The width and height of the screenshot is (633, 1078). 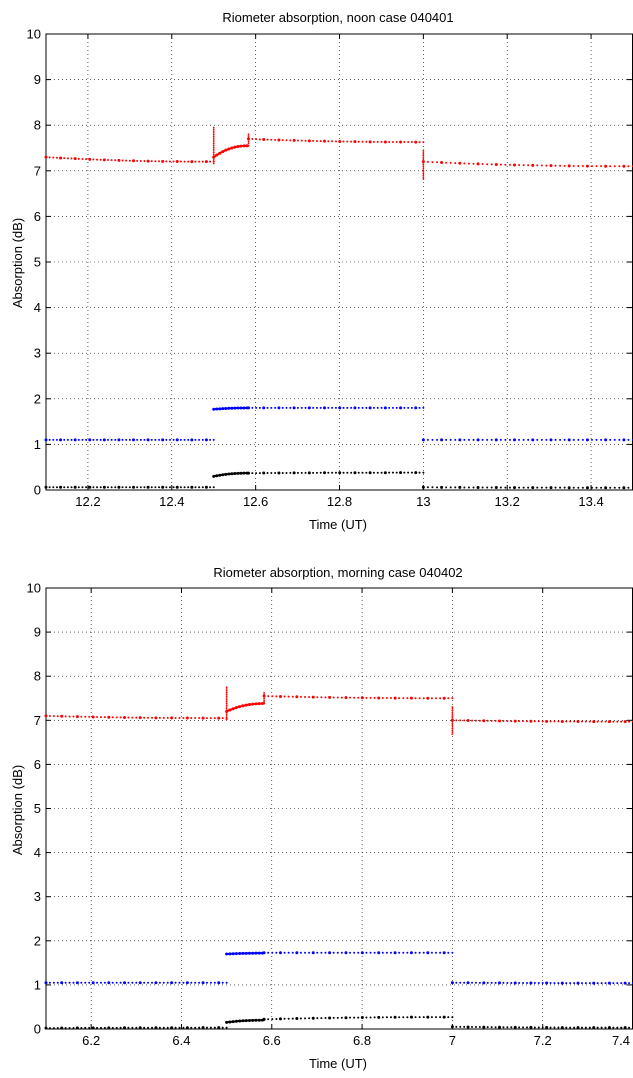 What do you see at coordinates (37, 353) in the screenshot?
I see `y-tick-label: 3` at bounding box center [37, 353].